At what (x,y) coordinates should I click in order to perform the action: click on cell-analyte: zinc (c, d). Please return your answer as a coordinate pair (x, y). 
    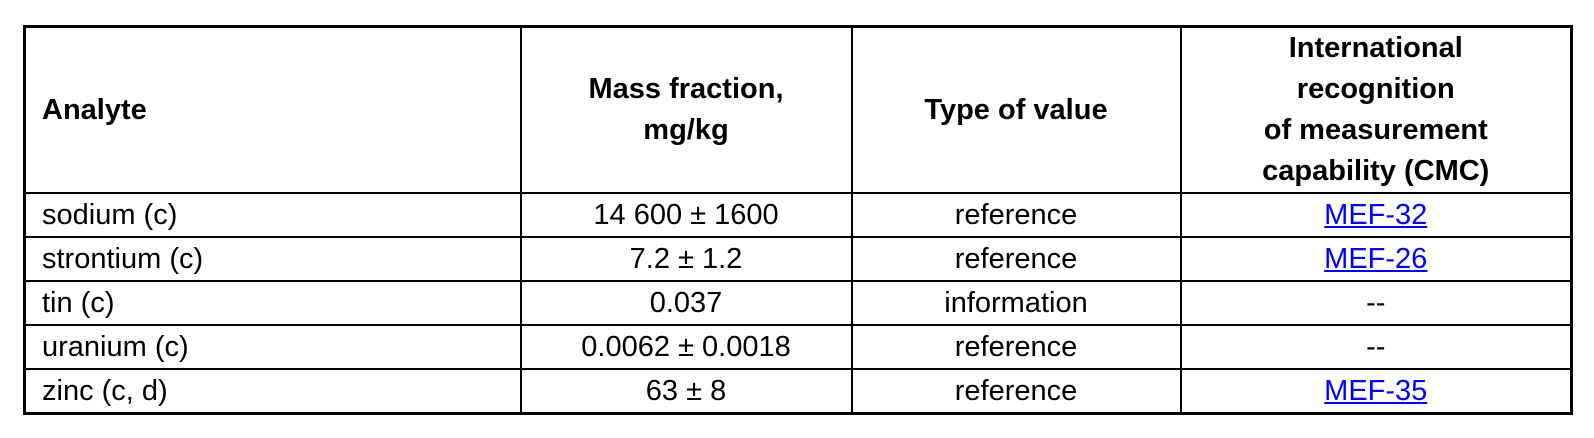
    Looking at the image, I should click on (272, 391).